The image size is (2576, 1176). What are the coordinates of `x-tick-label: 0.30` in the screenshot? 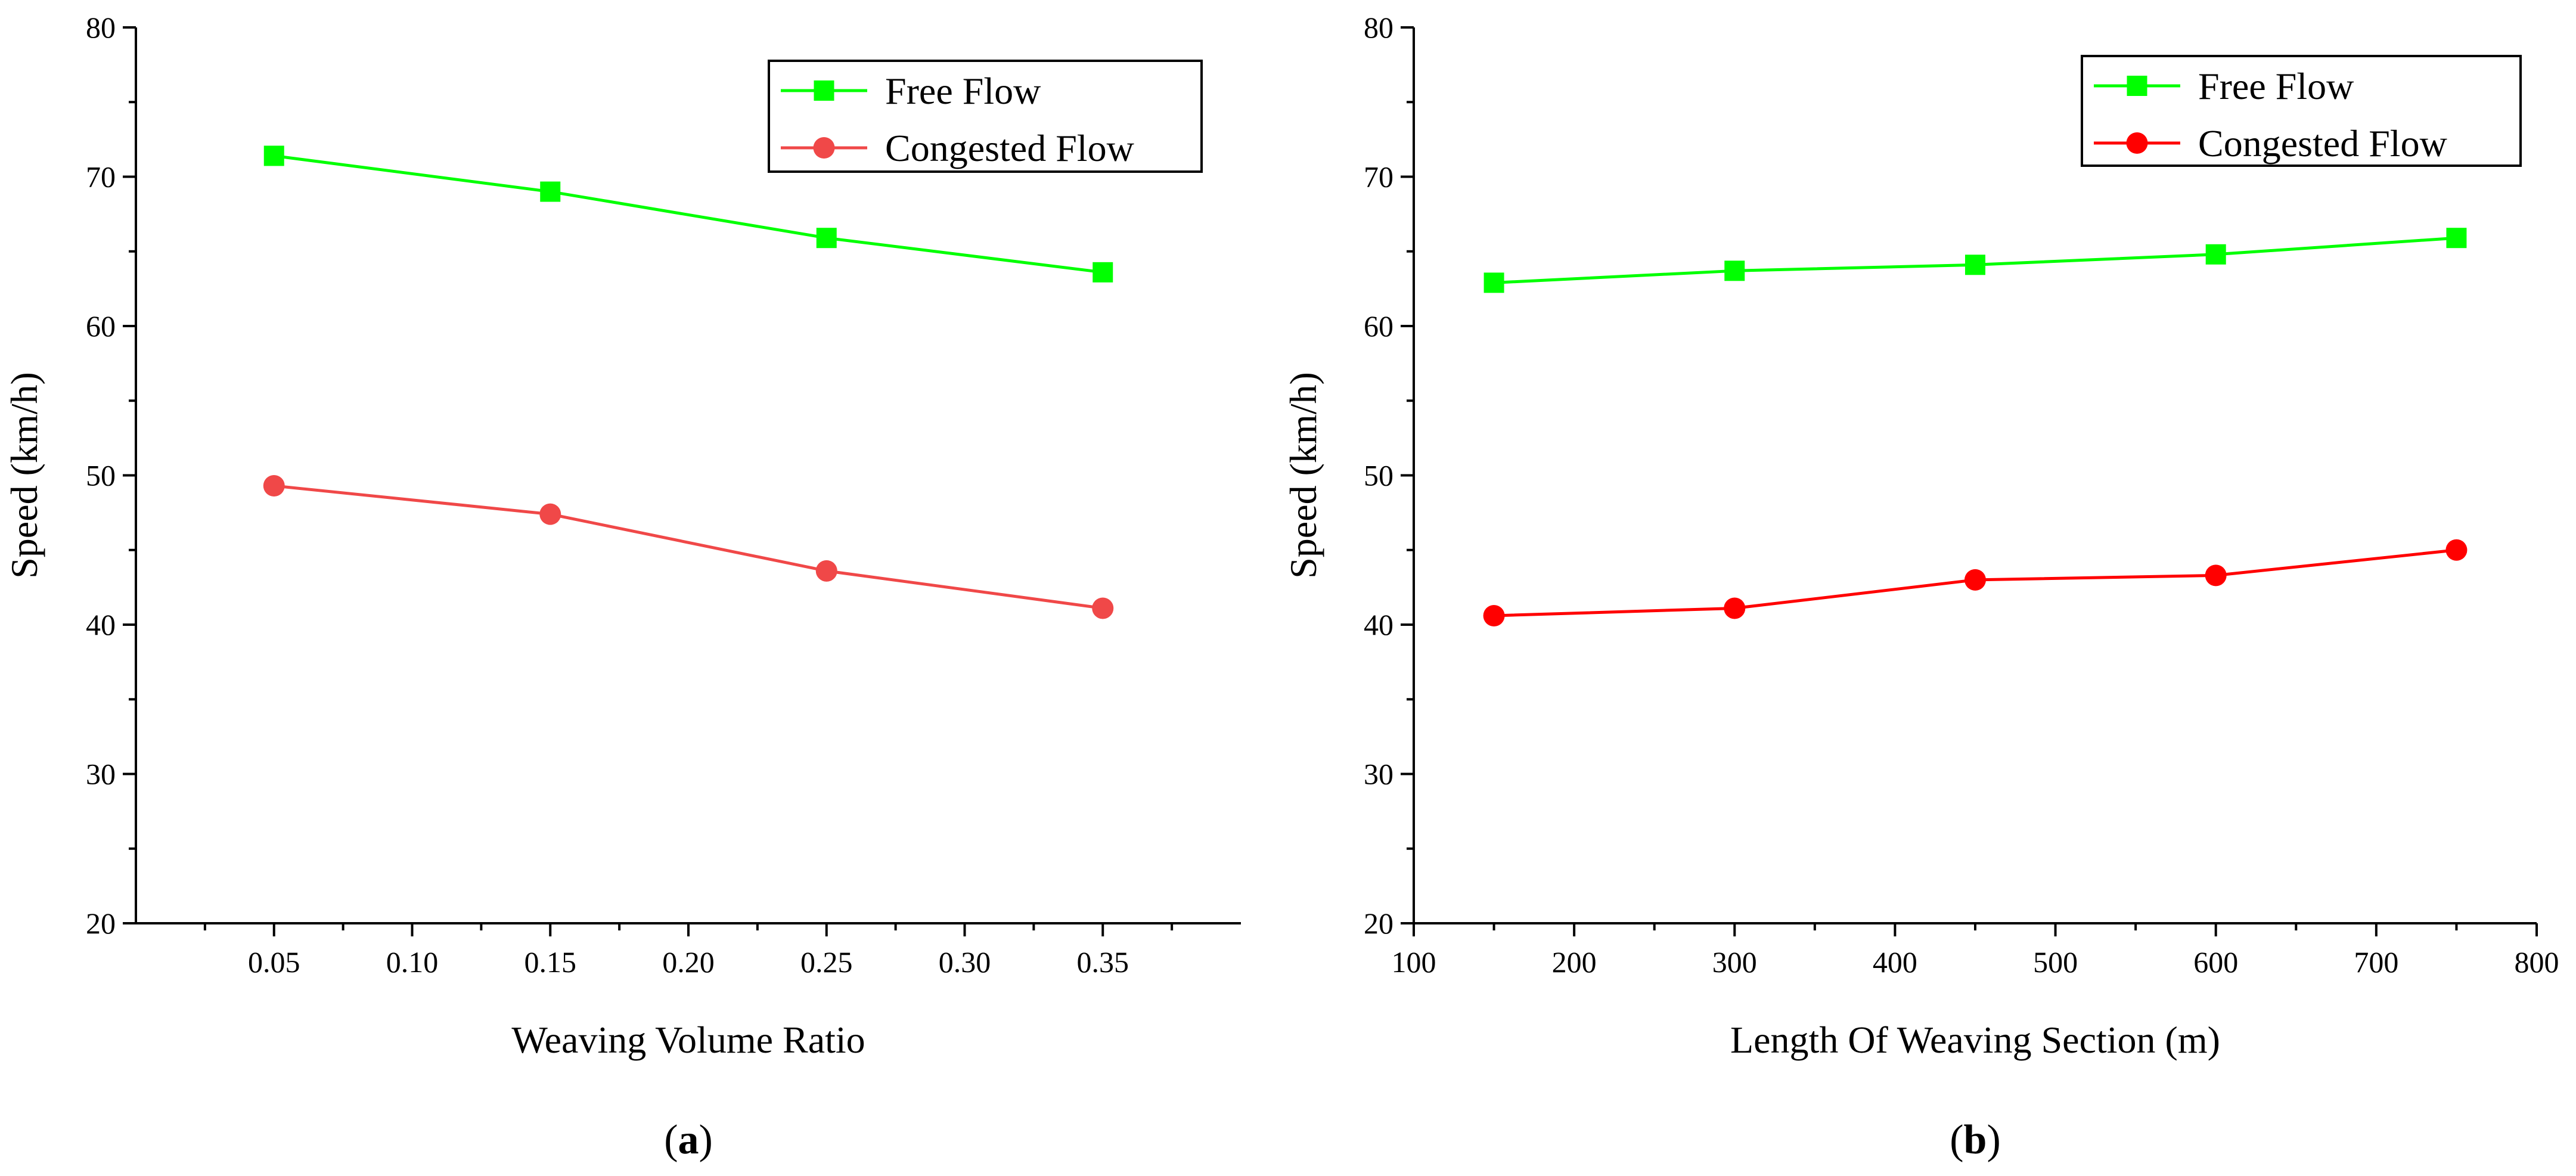 It's located at (965, 962).